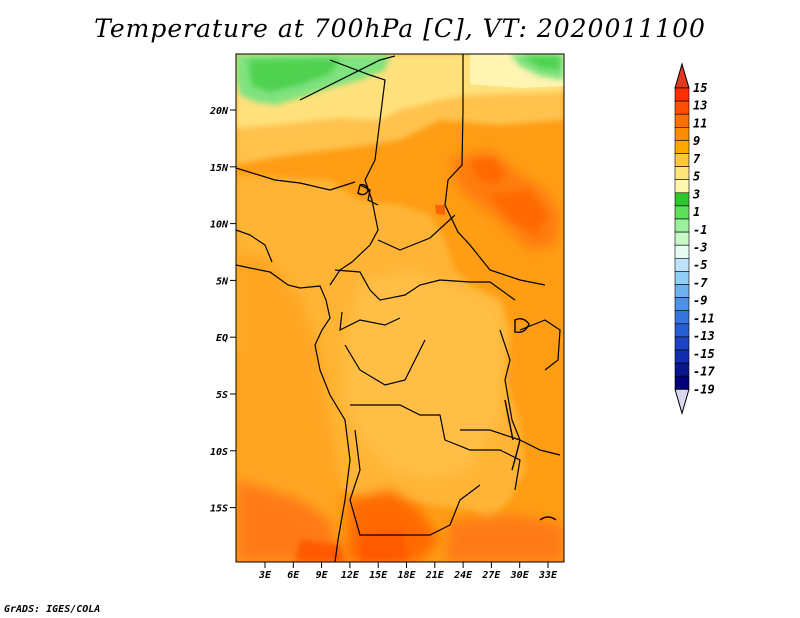  I want to click on colorbar-label: -13, so click(704, 336).